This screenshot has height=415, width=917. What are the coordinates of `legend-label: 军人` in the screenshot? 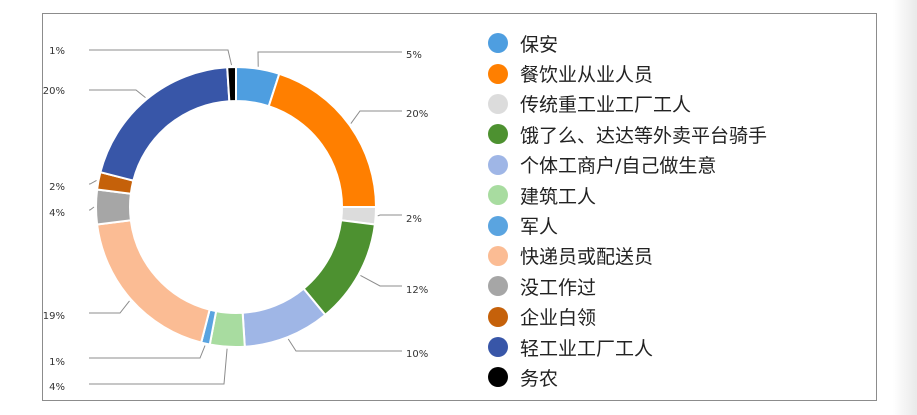 It's located at (539, 227).